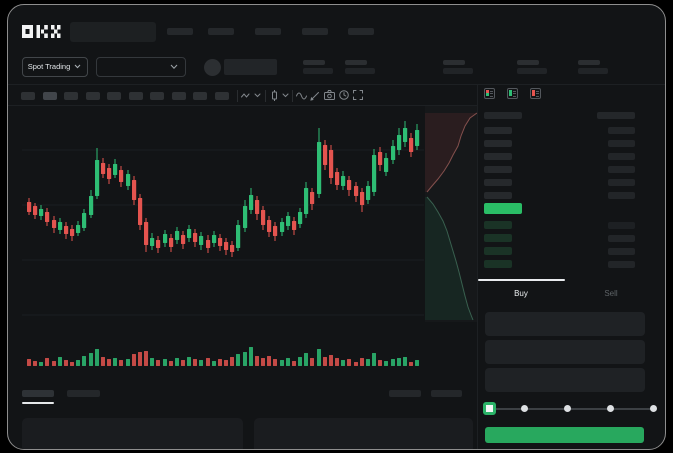 This screenshot has width=673, height=453. What do you see at coordinates (41, 31) in the screenshot?
I see `okx-logo` at bounding box center [41, 31].